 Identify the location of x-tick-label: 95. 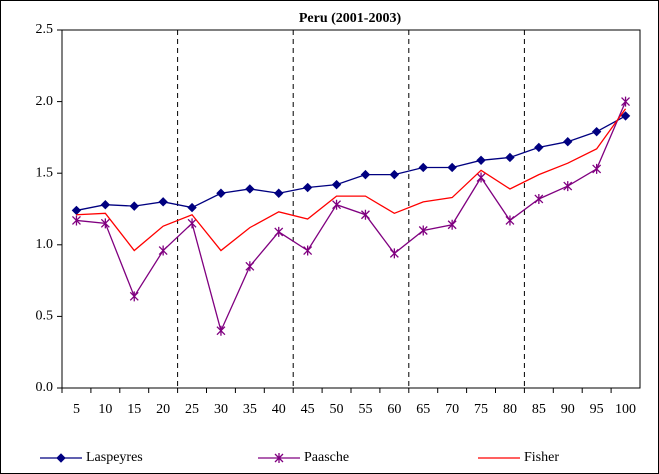
(597, 409).